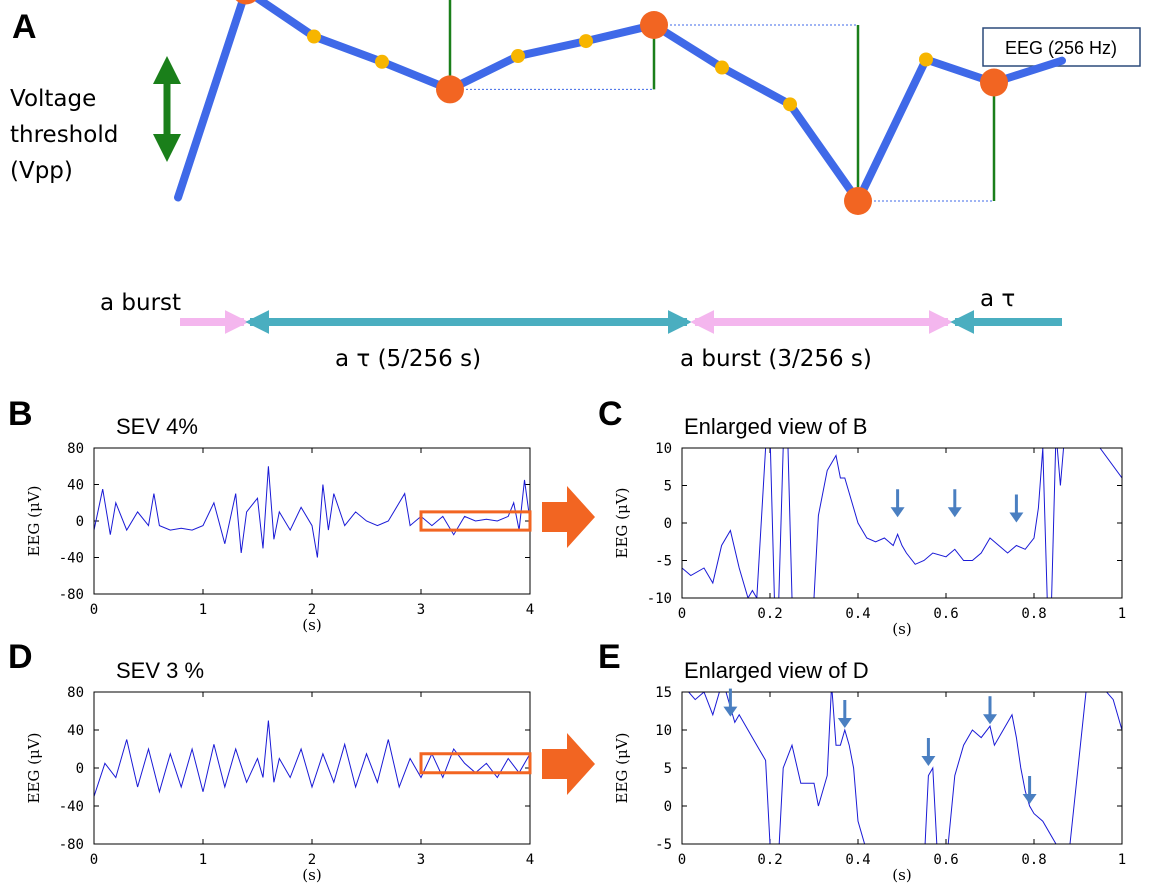 This screenshot has width=1150, height=893. What do you see at coordinates (20, 414) in the screenshot?
I see `panel-label-b: B` at bounding box center [20, 414].